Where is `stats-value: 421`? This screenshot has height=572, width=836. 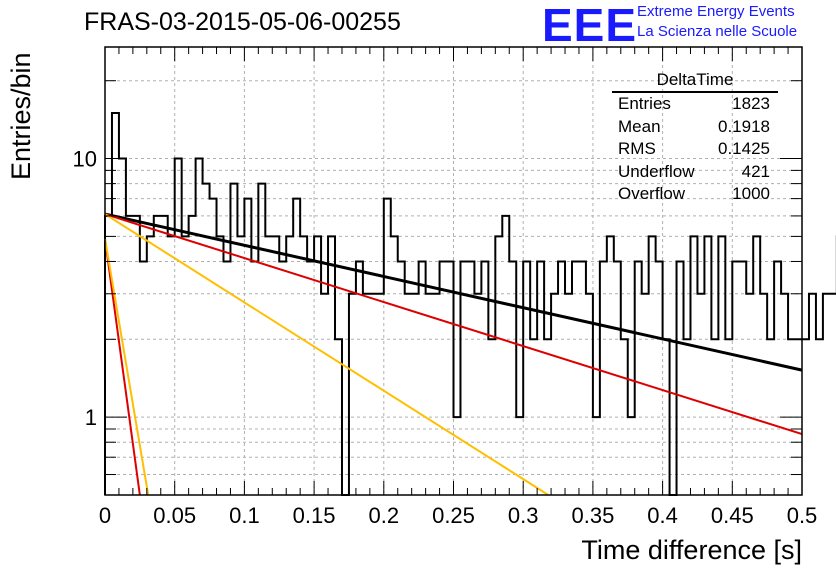 stats-value: 421 is located at coordinates (755, 171).